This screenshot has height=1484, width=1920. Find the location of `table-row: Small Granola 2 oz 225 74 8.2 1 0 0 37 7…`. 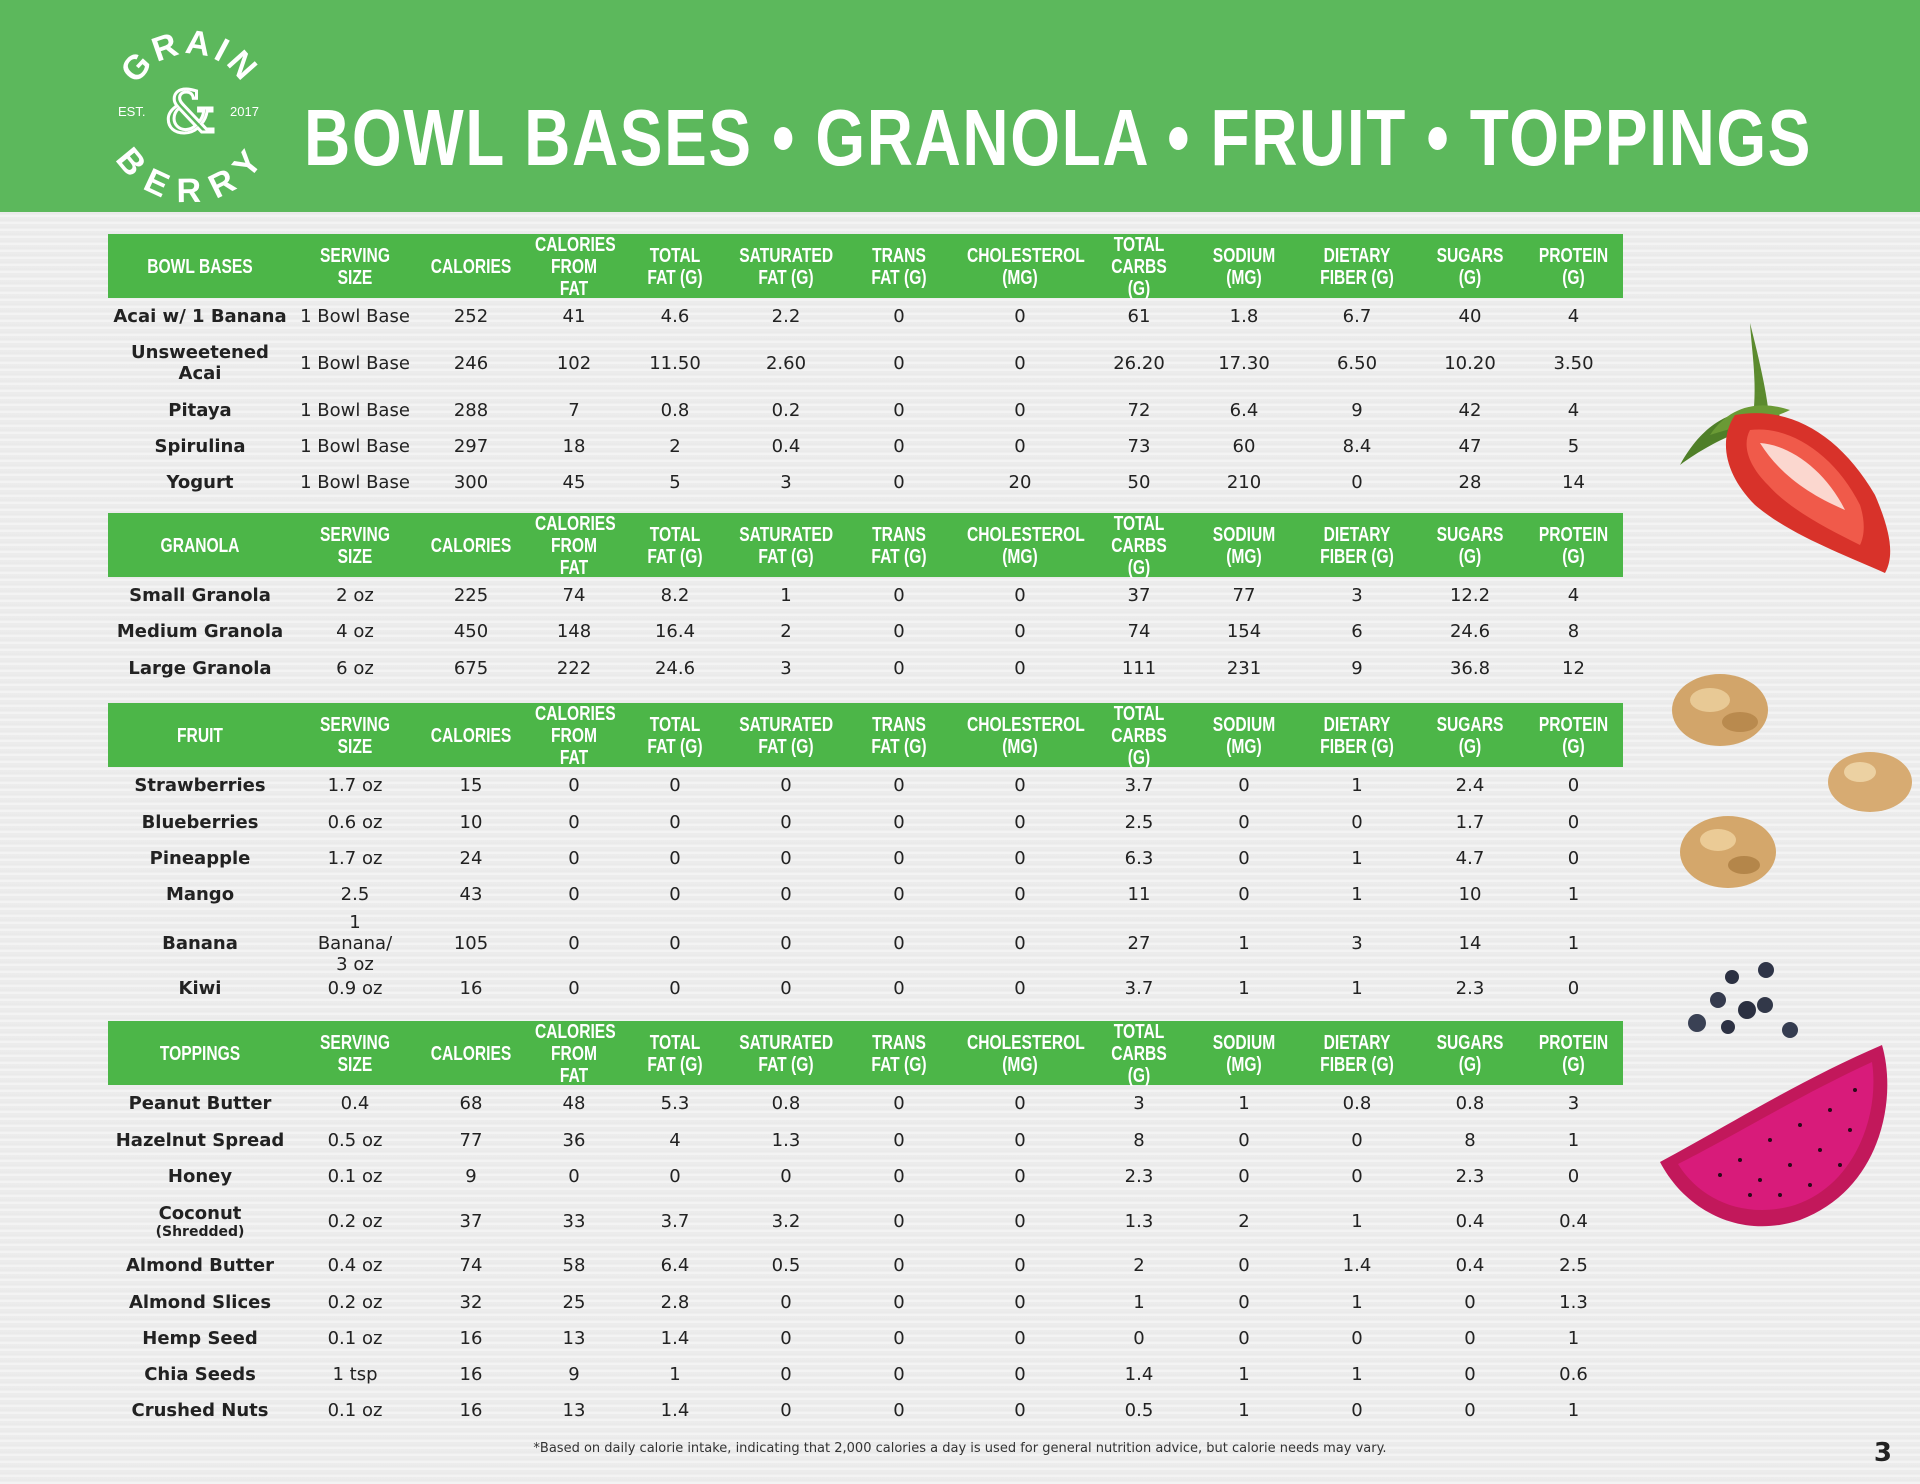

table-row: Small Granola 2 oz 225 74 8.2 1 0 0 37 7… is located at coordinates (865, 595).